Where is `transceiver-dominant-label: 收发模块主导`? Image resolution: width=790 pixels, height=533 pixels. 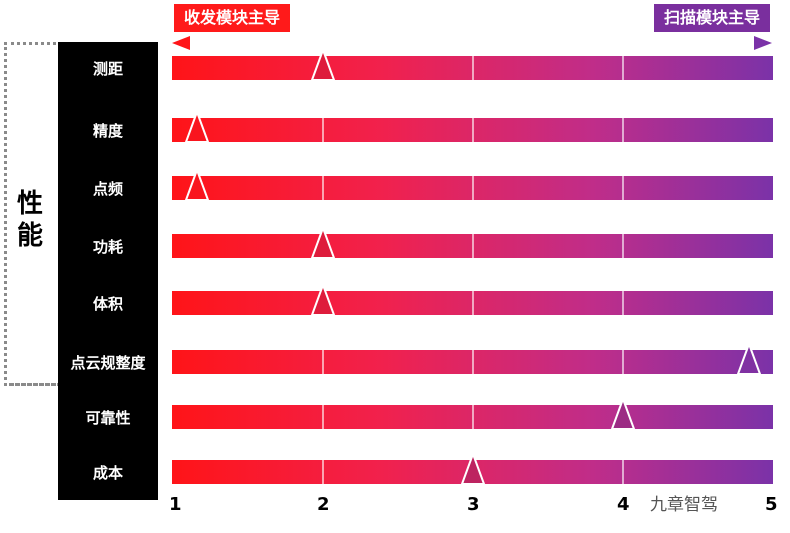
transceiver-dominant-label: 收发模块主导 is located at coordinates (232, 18).